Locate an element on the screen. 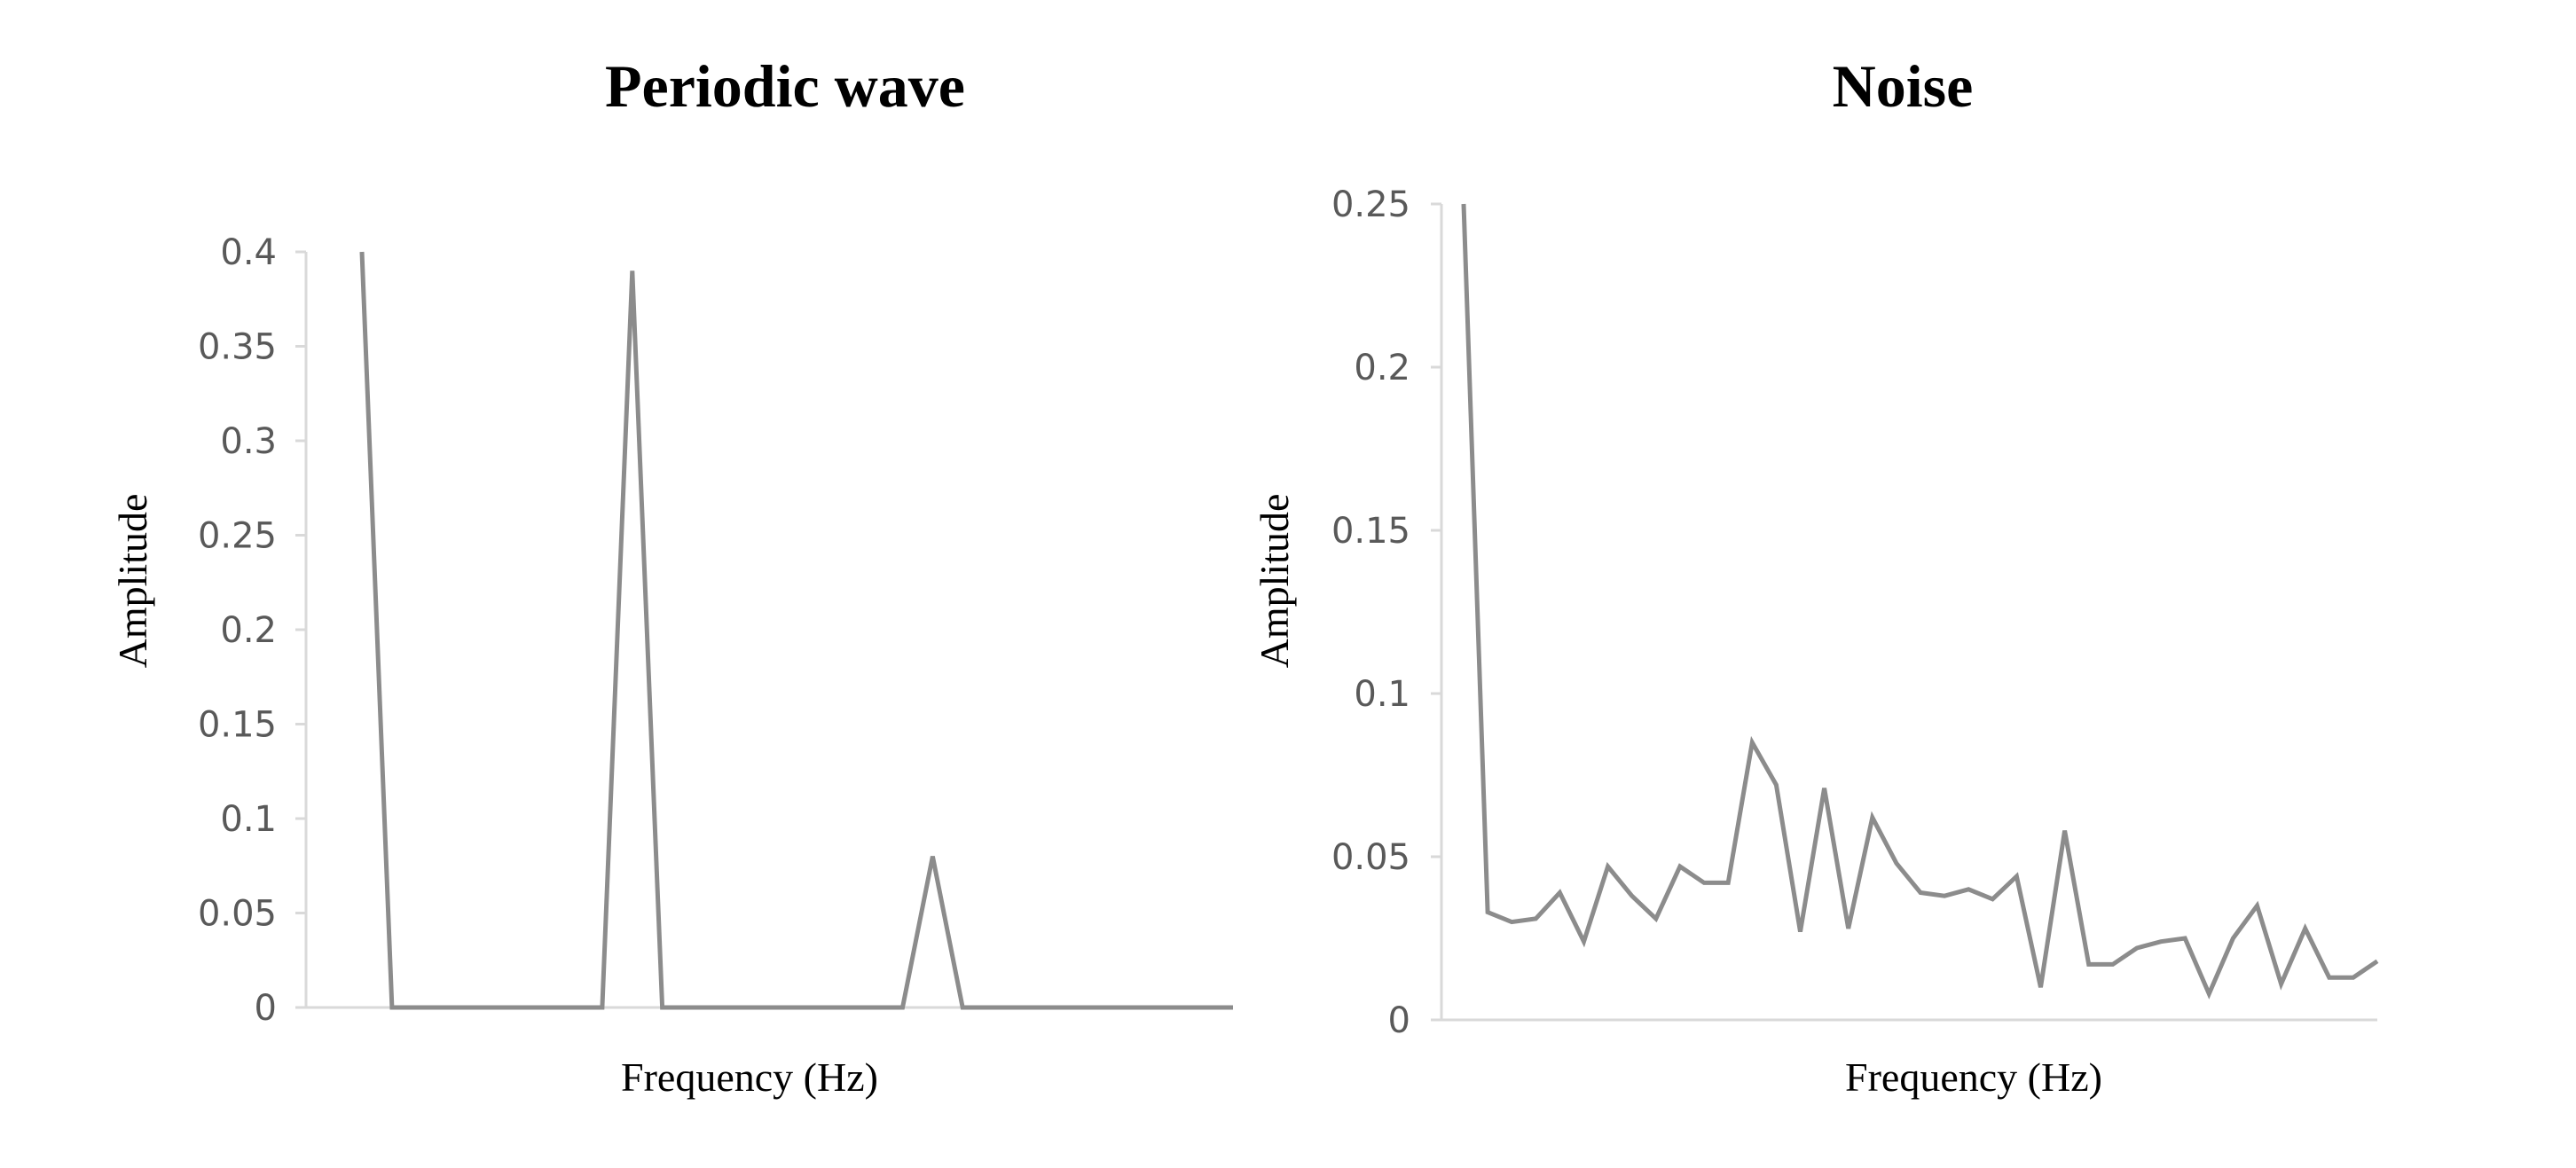  y-tick-label: 0.3 is located at coordinates (248, 441).